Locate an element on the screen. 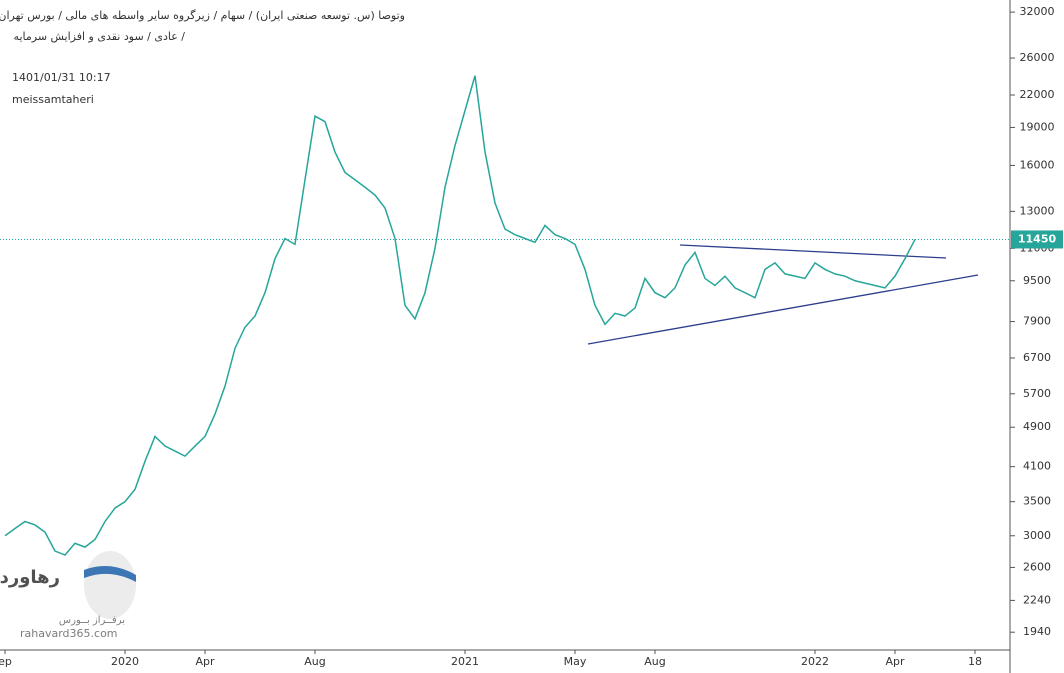 Image resolution: width=1064 pixels, height=673 pixels. y-tick-label: 22000 is located at coordinates (1037, 94).